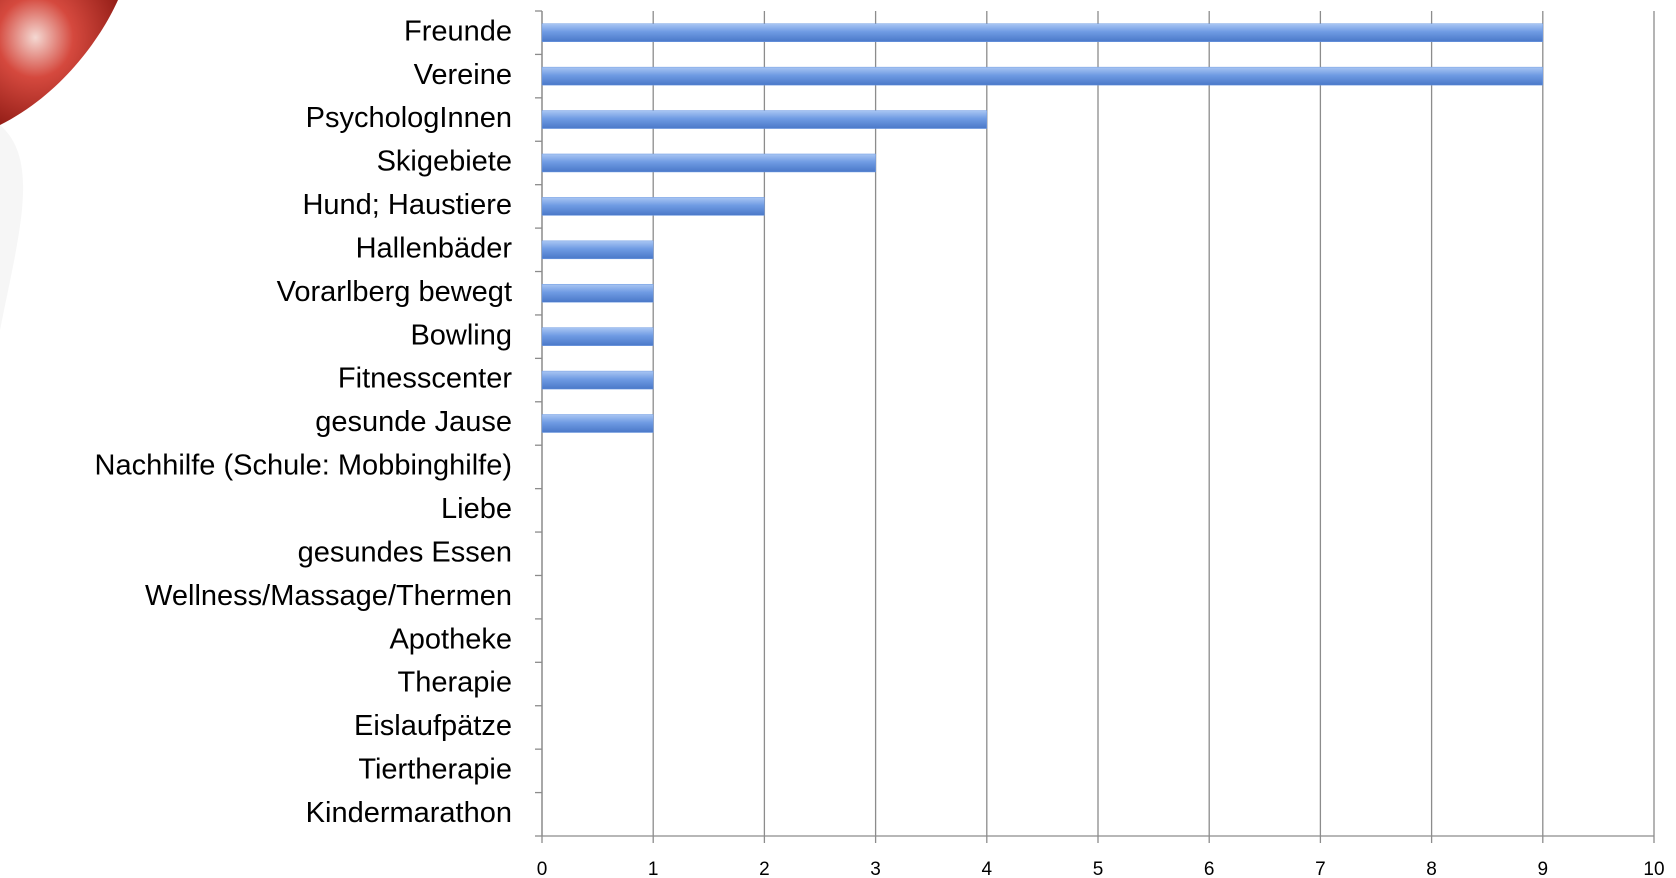 The height and width of the screenshot is (878, 1676). Describe the element at coordinates (394, 292) in the screenshot. I see `y-tick-label: Vorarlberg bewegt` at that location.